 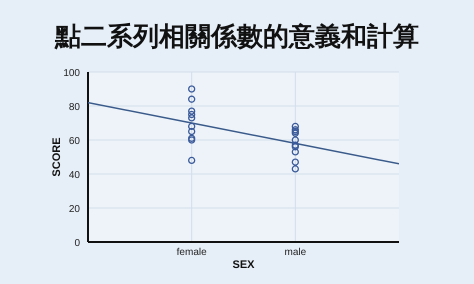 I want to click on y-tick-label: 100, so click(x=71, y=73).